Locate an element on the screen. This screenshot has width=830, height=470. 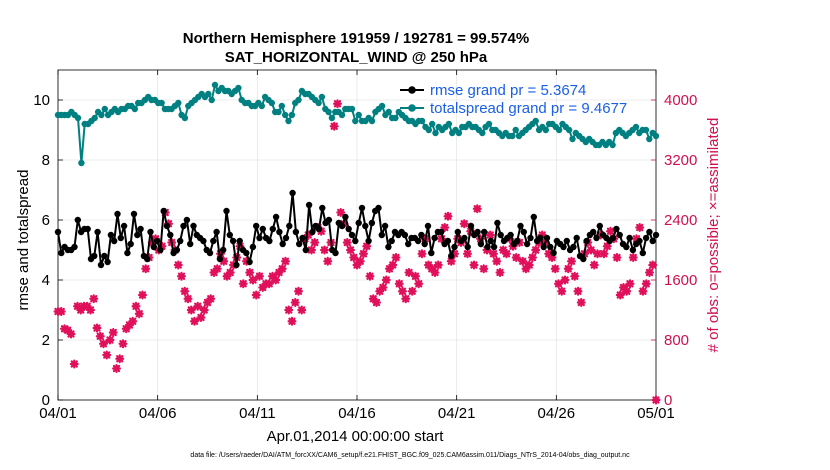
y-axis-label-right: # of obs: o=possible; ×=assimilated is located at coordinates (713, 235).